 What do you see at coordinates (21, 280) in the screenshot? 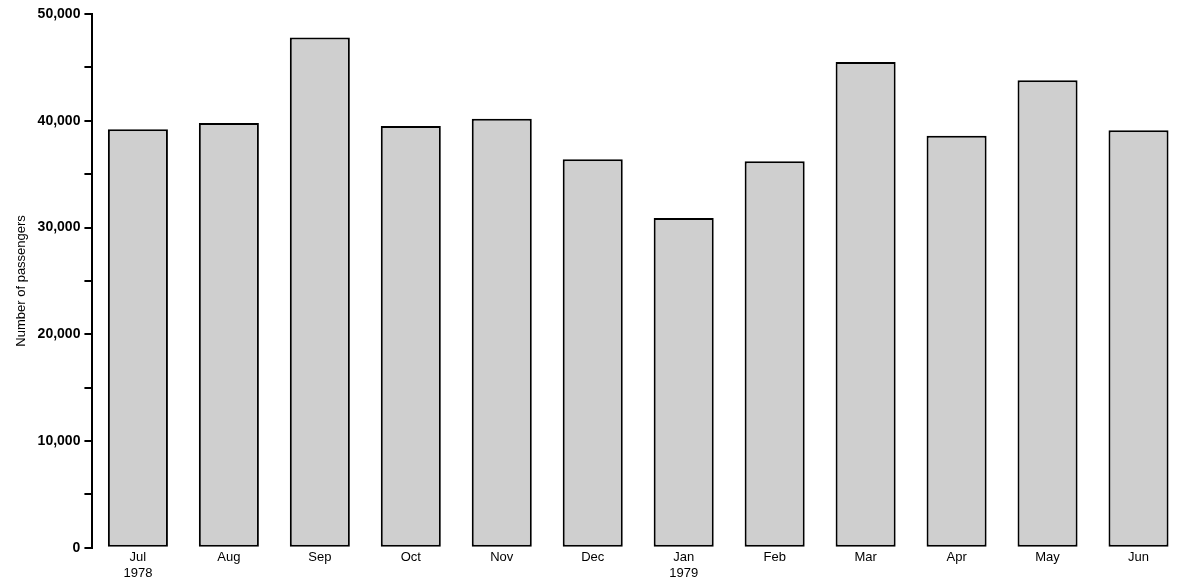
I see `y-axis-title: Number of passengers` at bounding box center [21, 280].